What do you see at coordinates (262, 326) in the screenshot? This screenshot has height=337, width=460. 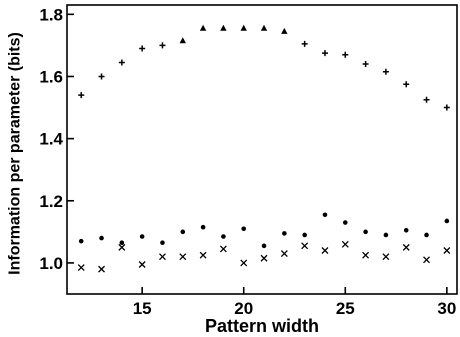 I see `x-axis-label: Pattern width` at bounding box center [262, 326].